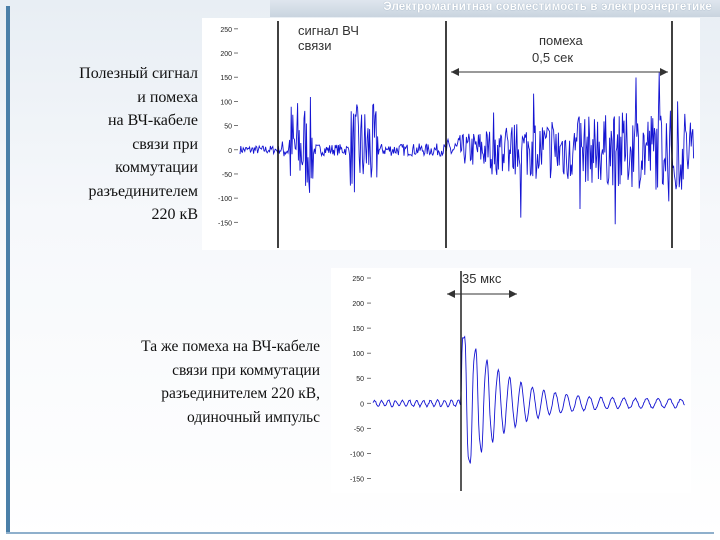 The height and width of the screenshot is (540, 720). What do you see at coordinates (664, 72) in the screenshot?
I see `duration-arrow-head-right` at bounding box center [664, 72].